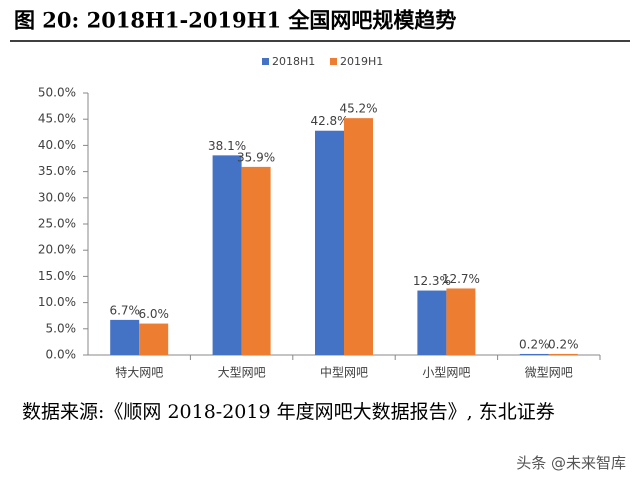  What do you see at coordinates (361, 61) in the screenshot?
I see `legend-label: 2019H1` at bounding box center [361, 61].